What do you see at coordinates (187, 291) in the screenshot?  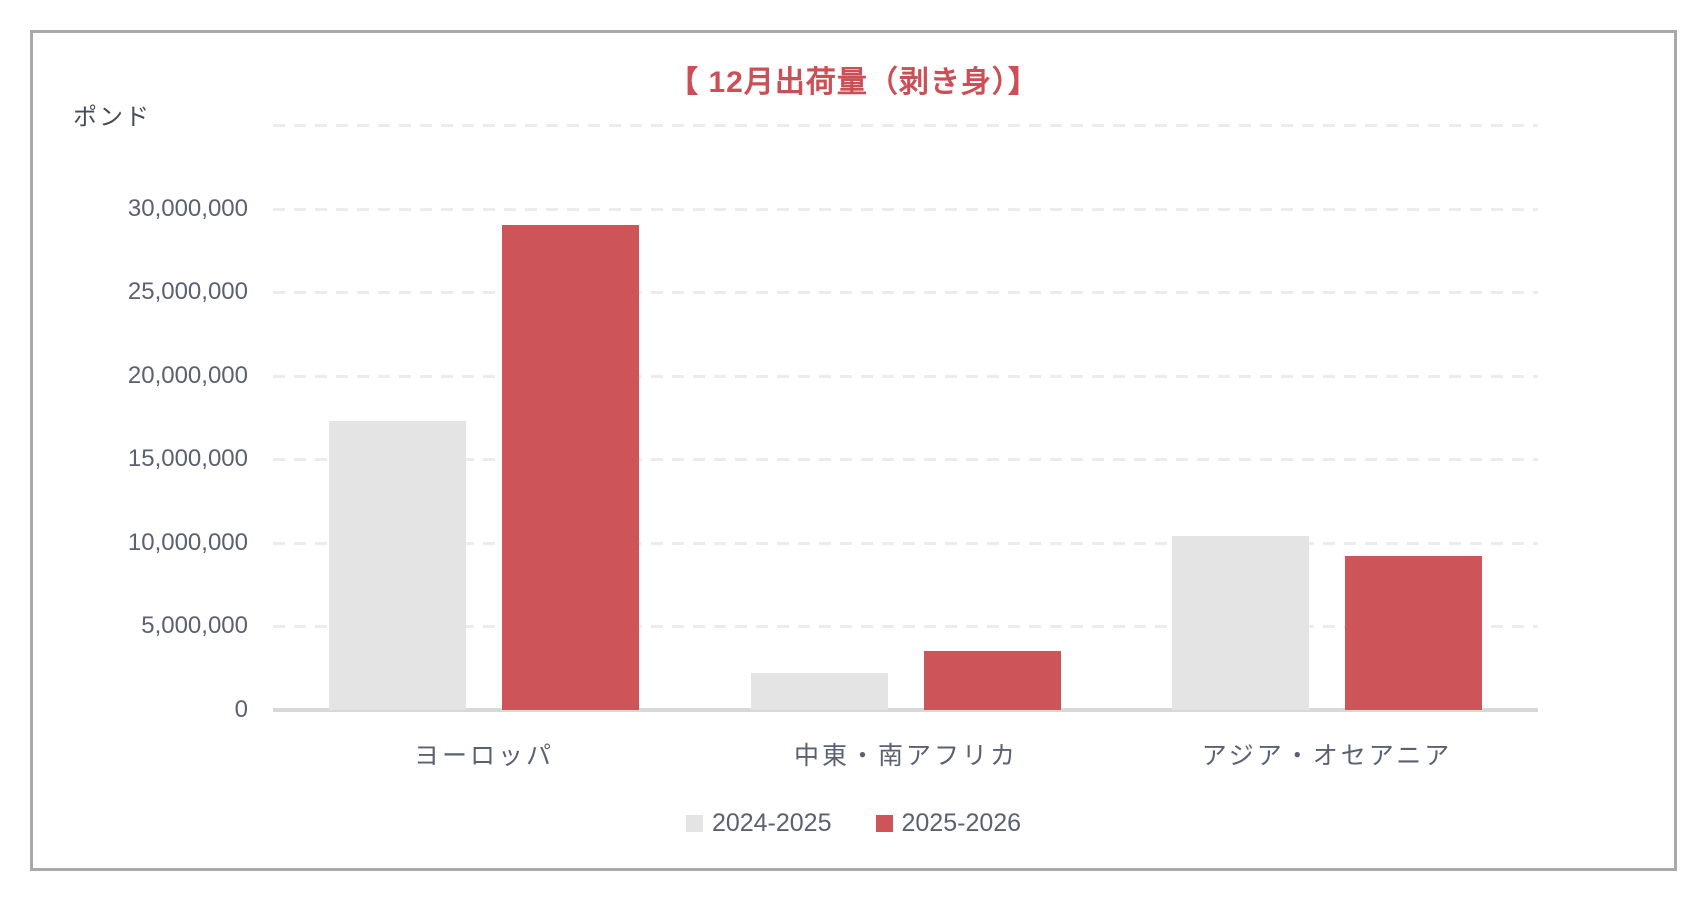 I see `y-tick-label: 25,000,000` at bounding box center [187, 291].